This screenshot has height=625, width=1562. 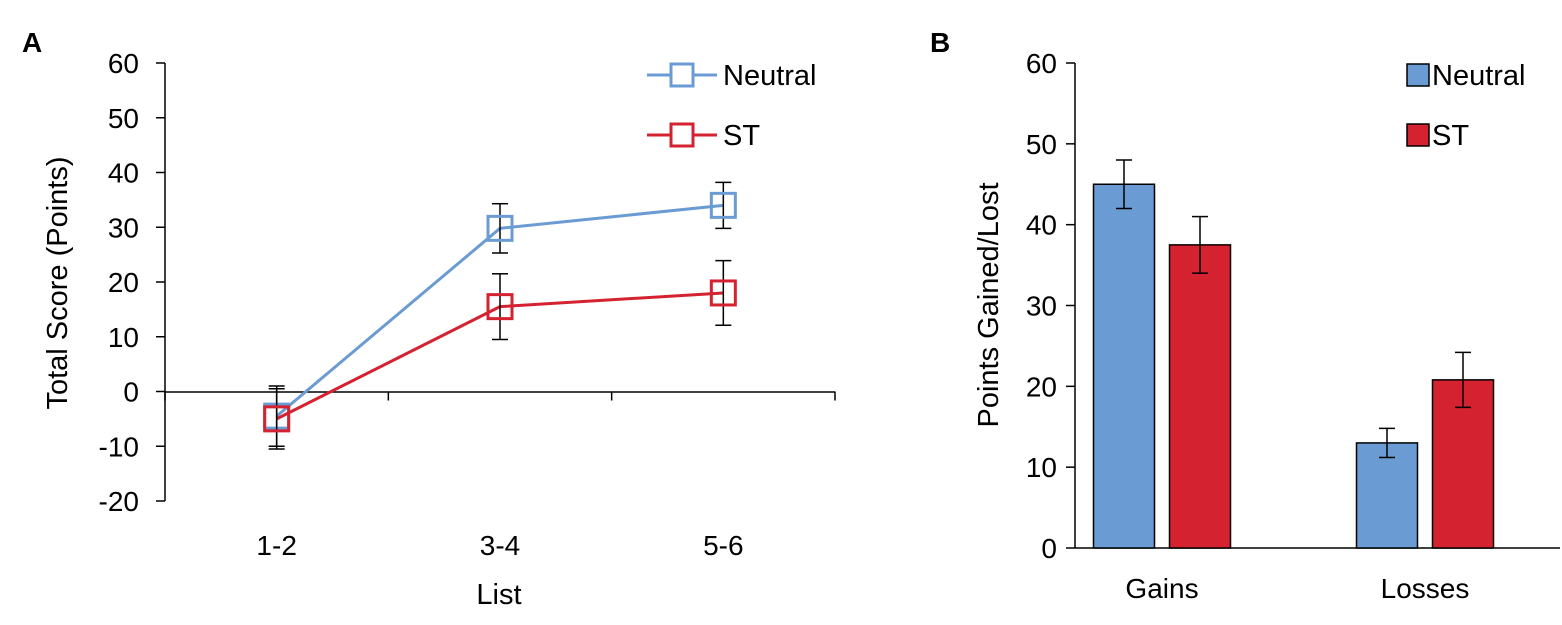 What do you see at coordinates (1200, 396) in the screenshot?
I see `bar-st-gains` at bounding box center [1200, 396].